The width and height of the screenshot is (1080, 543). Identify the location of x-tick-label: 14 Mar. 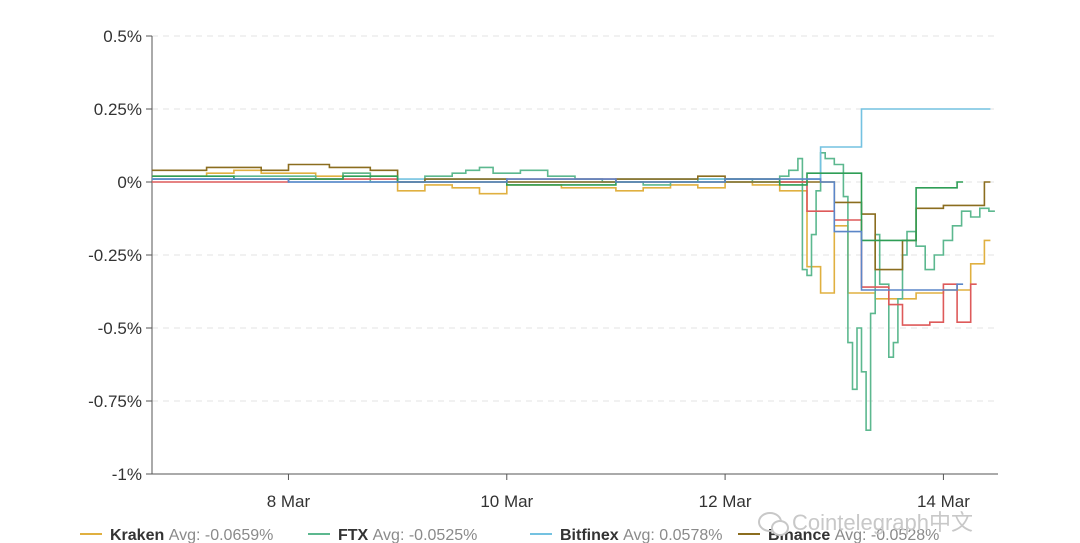
(943, 501).